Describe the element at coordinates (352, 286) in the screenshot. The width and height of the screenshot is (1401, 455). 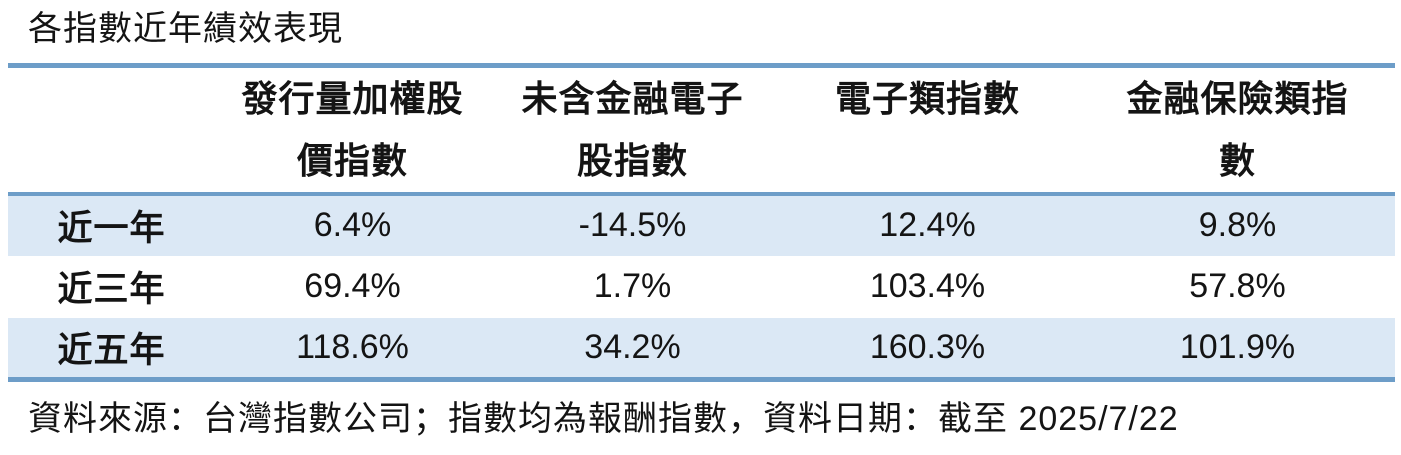
I see `cell-3y-weighted: 69.4%` at that location.